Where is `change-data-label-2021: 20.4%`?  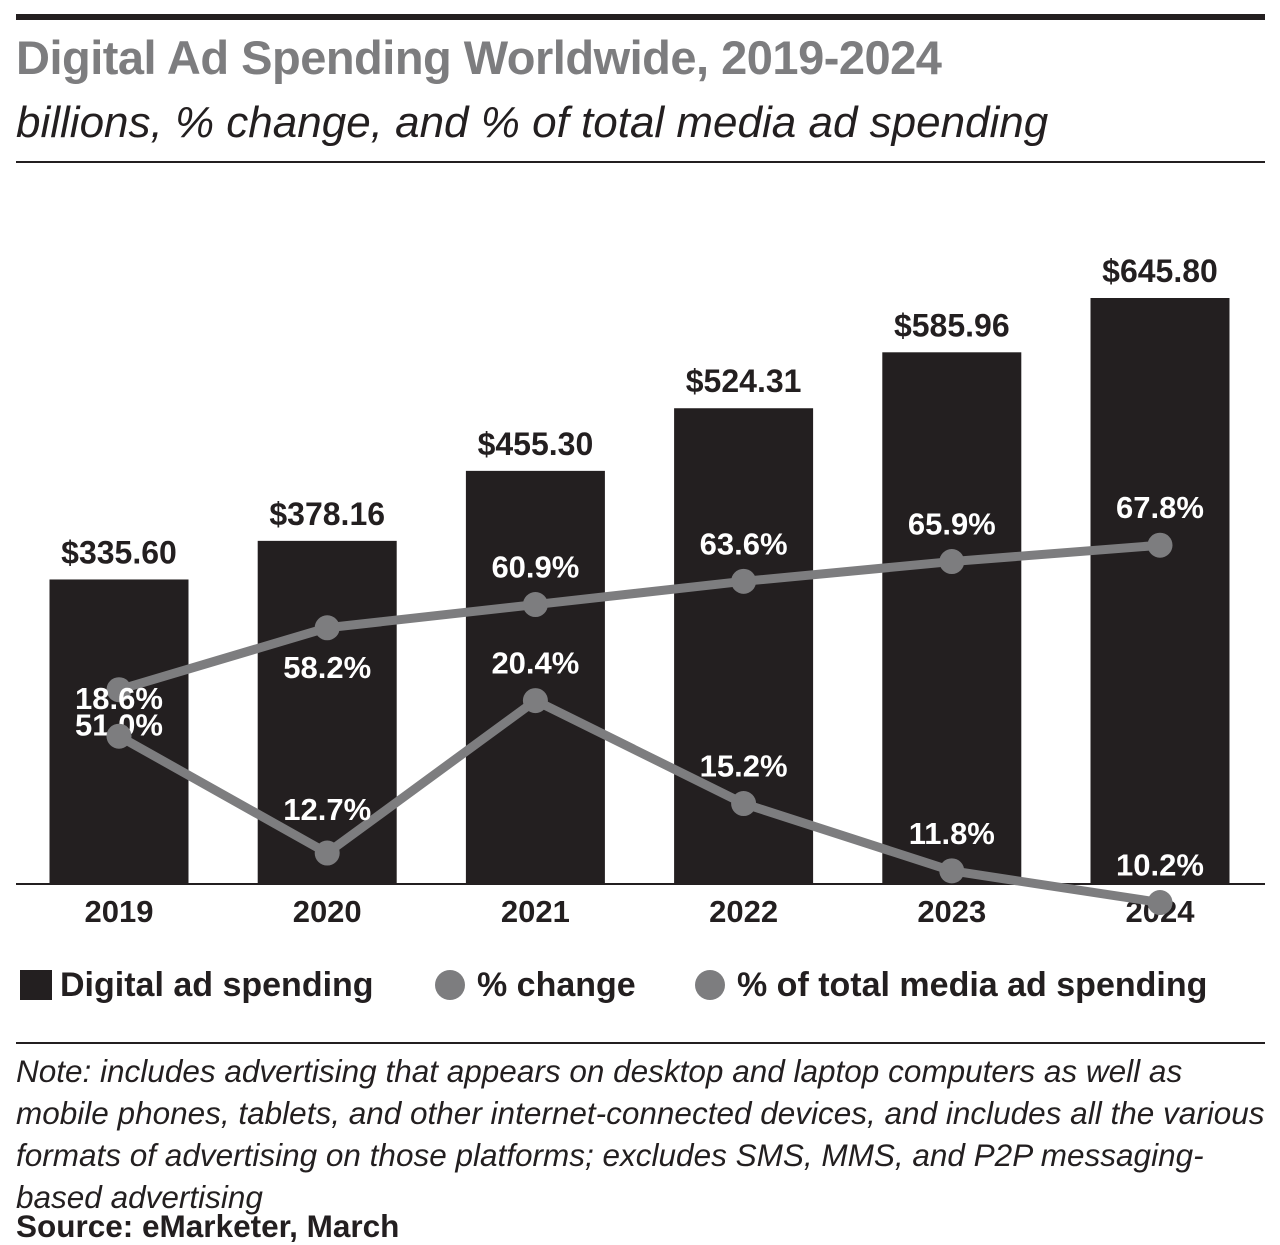
change-data-label-2021: 20.4% is located at coordinates (535, 663).